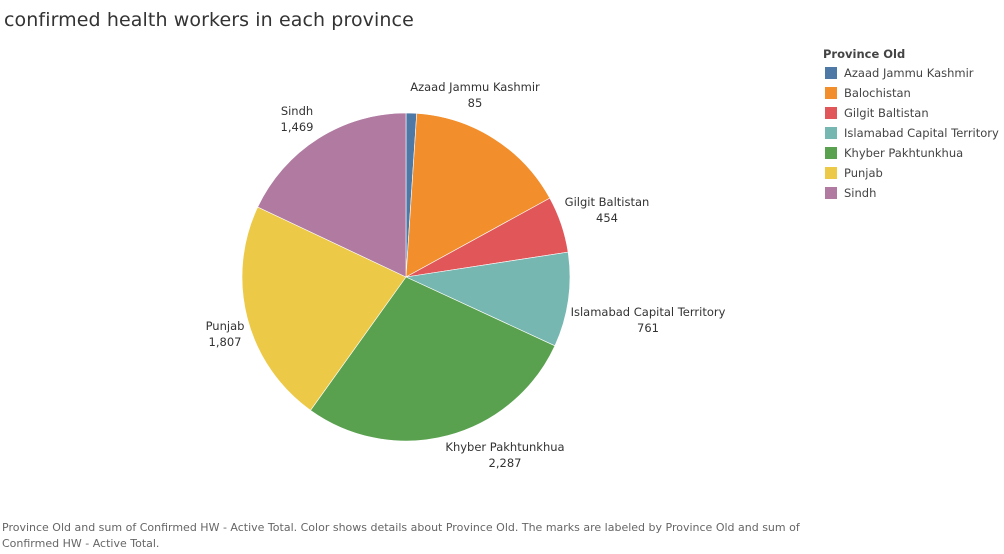 This screenshot has height=554, width=1004. What do you see at coordinates (864, 54) in the screenshot?
I see `legend-title: Province Old` at bounding box center [864, 54].